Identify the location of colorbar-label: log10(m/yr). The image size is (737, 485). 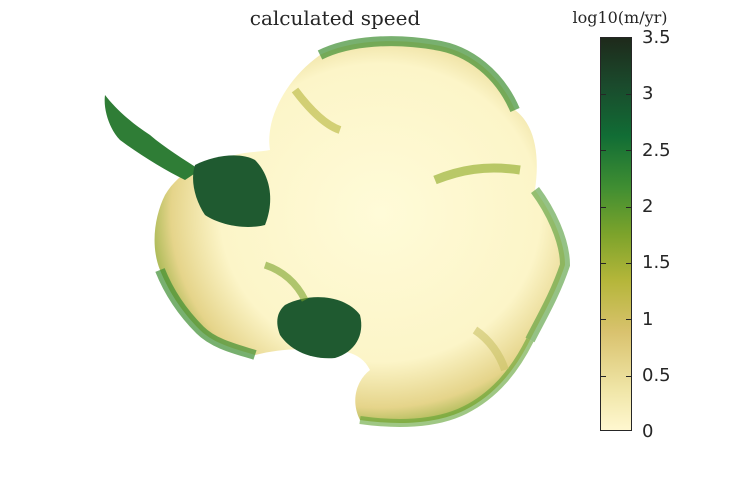
(620, 17).